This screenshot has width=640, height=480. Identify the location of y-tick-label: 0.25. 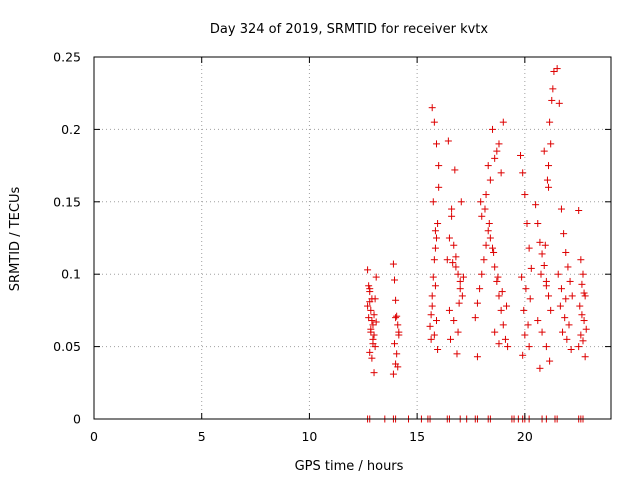
(67, 57).